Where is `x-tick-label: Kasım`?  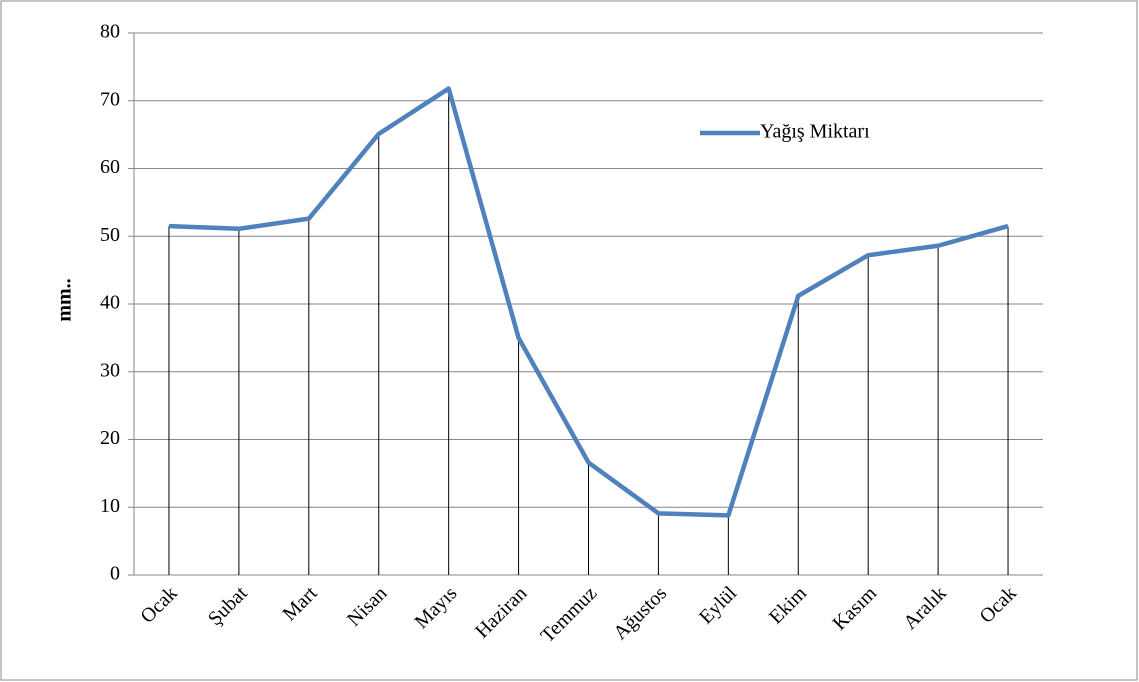
x-tick-label: Kasım is located at coordinates (854, 608).